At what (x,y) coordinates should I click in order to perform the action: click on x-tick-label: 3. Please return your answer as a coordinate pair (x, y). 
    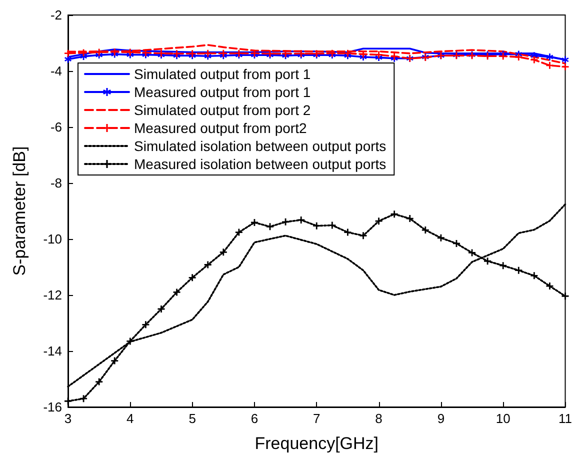
    Looking at the image, I should click on (68, 418).